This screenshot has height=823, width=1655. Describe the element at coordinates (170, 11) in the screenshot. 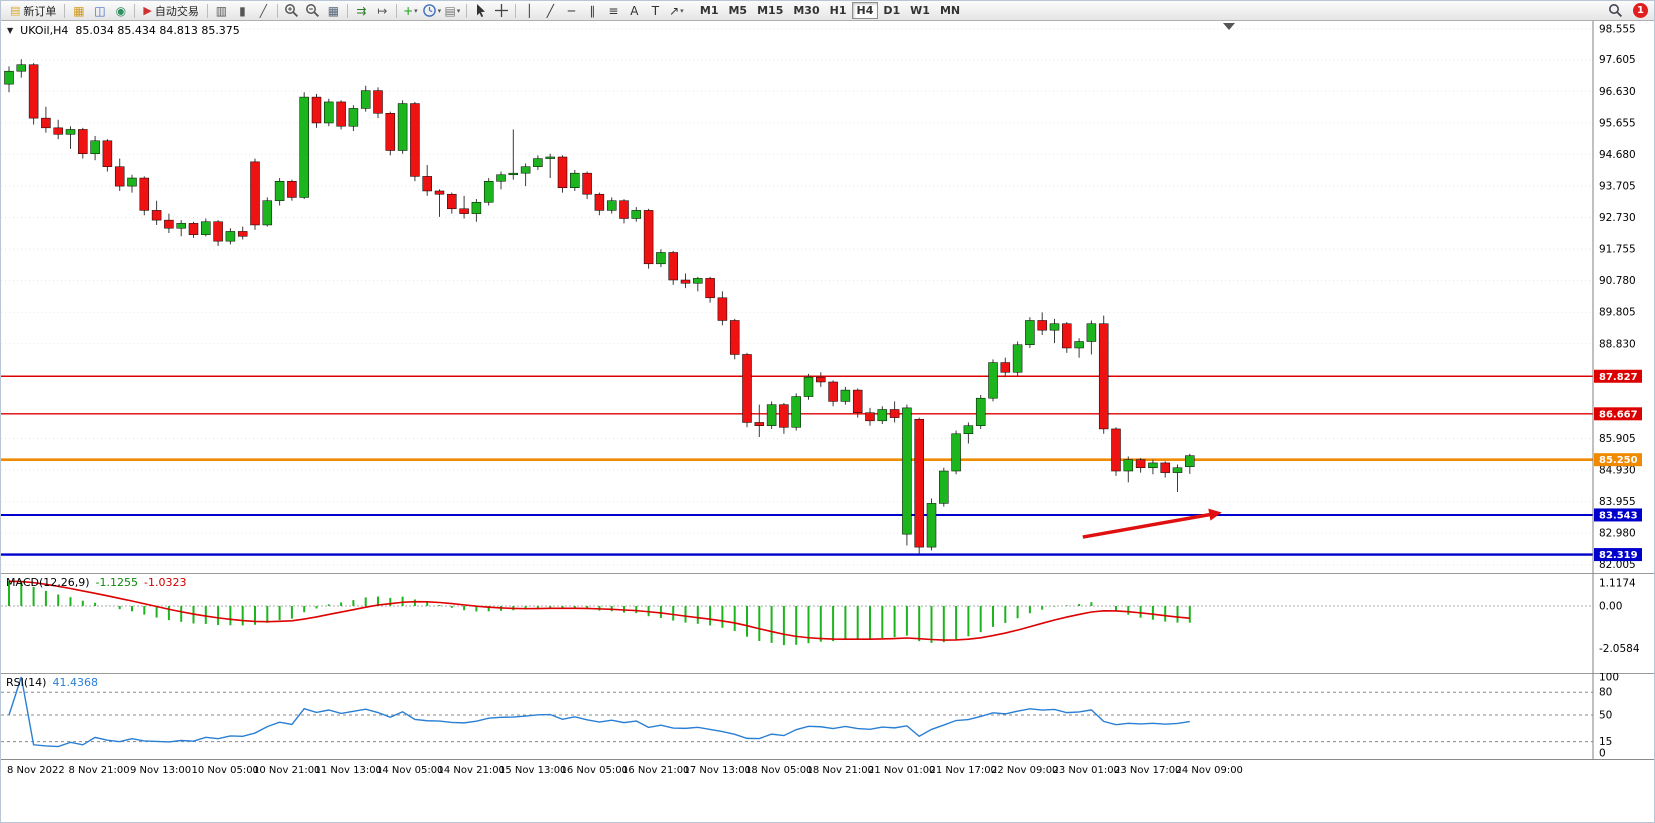

I see `auto-trading-button: ▶ 自动交易` at that location.